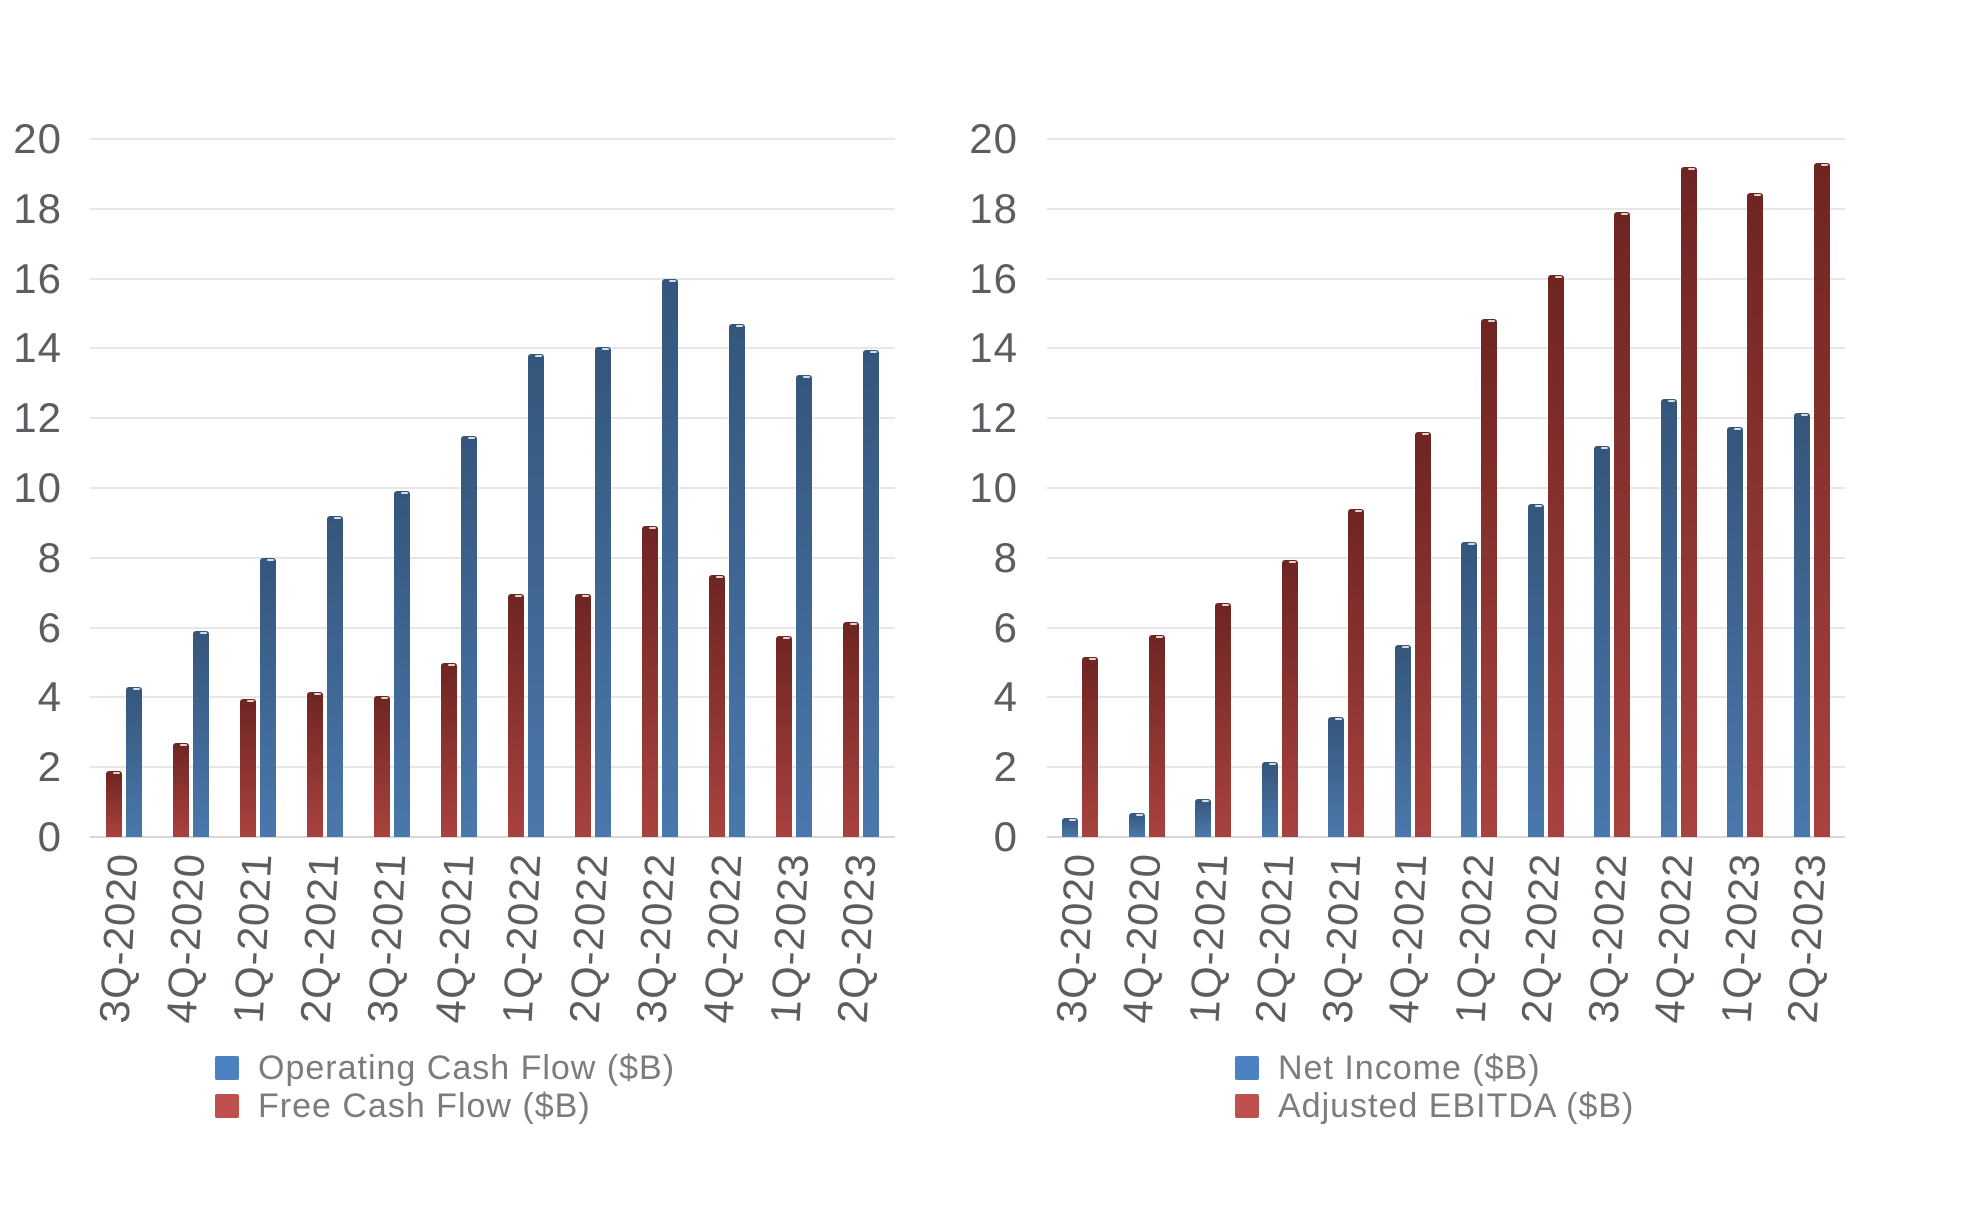  What do you see at coordinates (314, 764) in the screenshot?
I see `bar-free-cash-flow-b-2Q-2021` at bounding box center [314, 764].